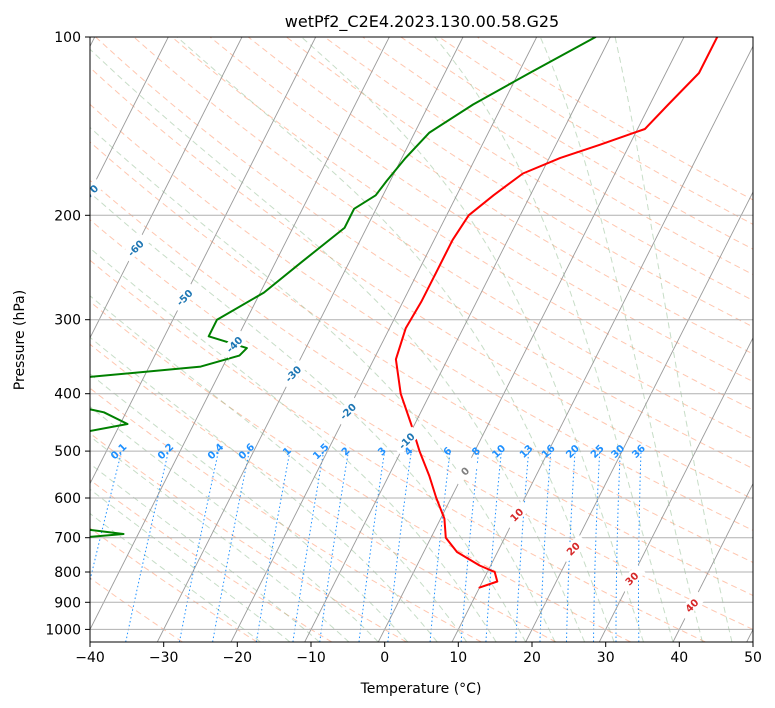 This screenshot has height=708, width=775. What do you see at coordinates (67, 38) in the screenshot?
I see `y-tick-label: 100` at bounding box center [67, 38].